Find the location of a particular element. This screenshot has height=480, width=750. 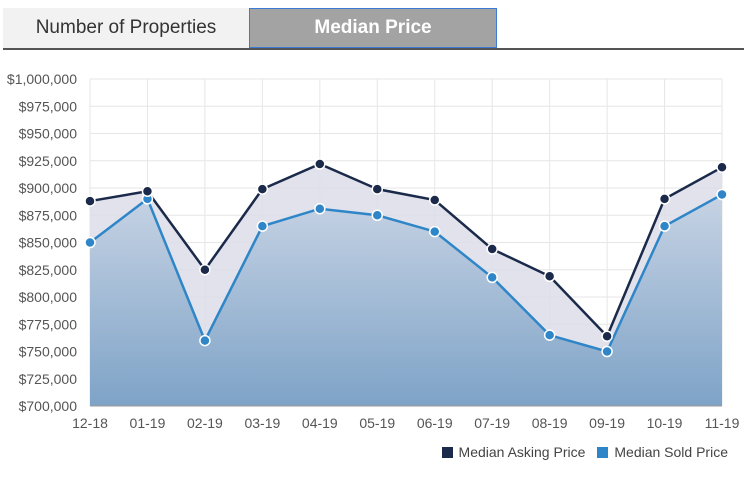

x-tick-label: 09-19 is located at coordinates (607, 423).